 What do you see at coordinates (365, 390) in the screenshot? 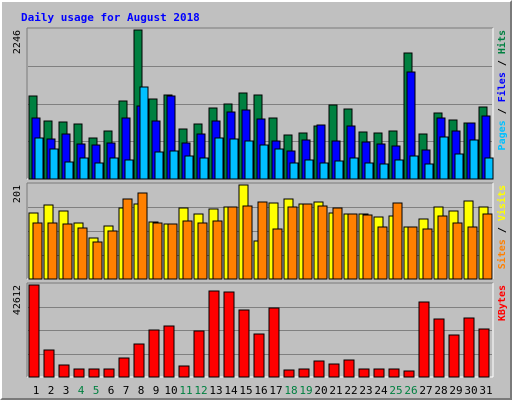
I see `x-tick-label: 23` at bounding box center [365, 390].